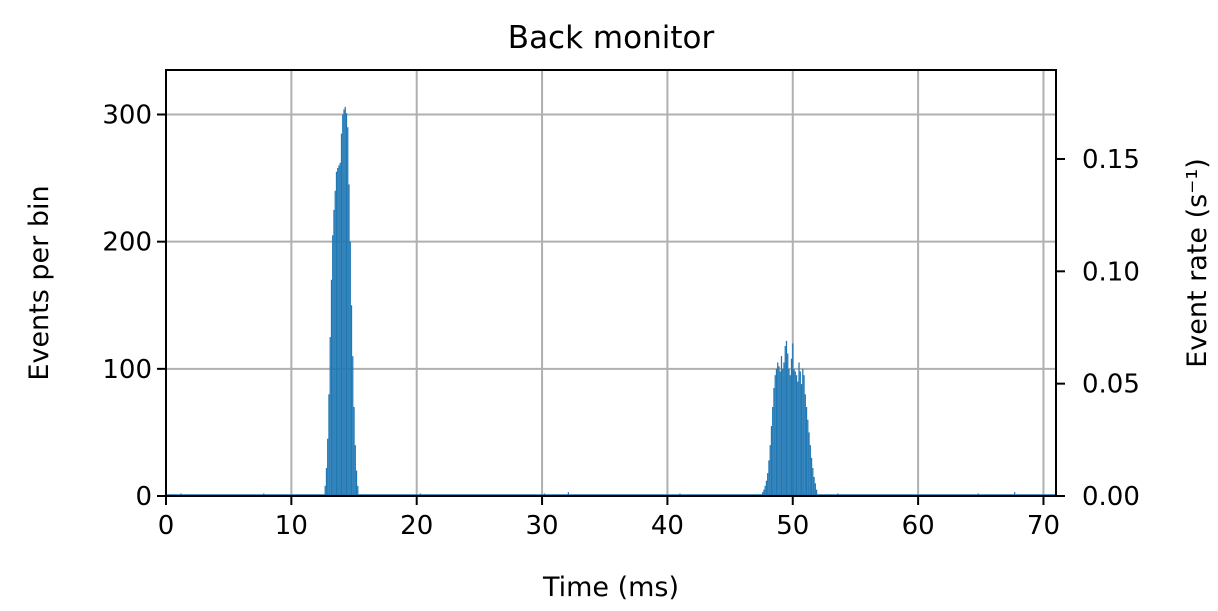 This screenshot has width=1218, height=611. Describe the element at coordinates (1111, 385) in the screenshot. I see `y2-tick-label: 0.05` at that location.